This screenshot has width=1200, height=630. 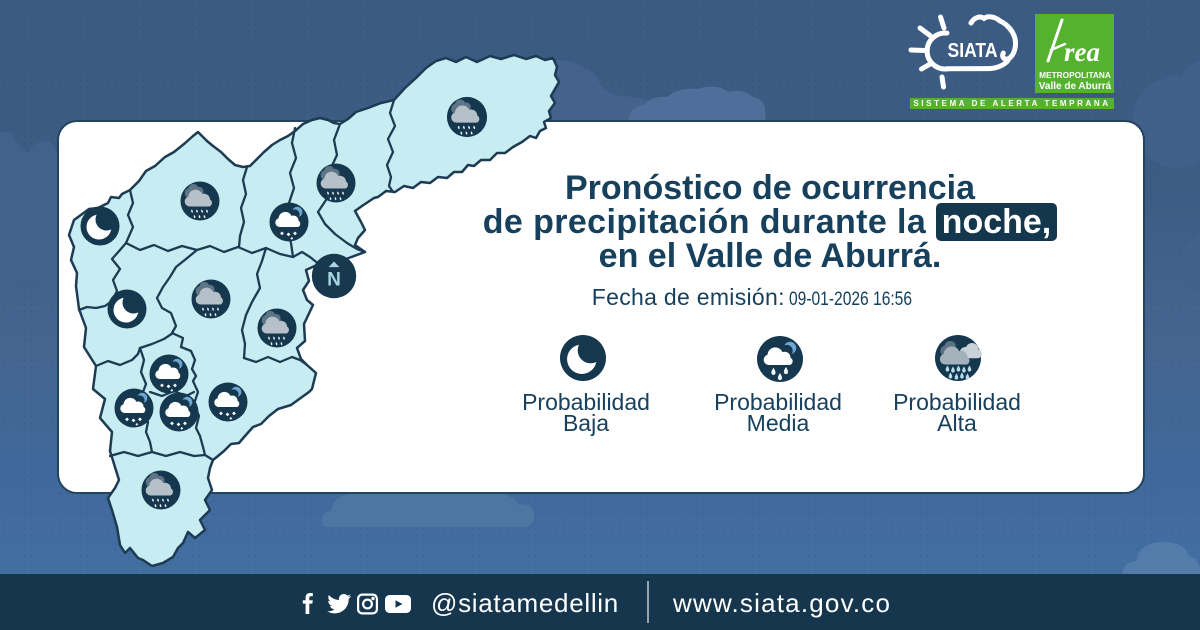 What do you see at coordinates (334, 280) in the screenshot?
I see `svg-text: N` at bounding box center [334, 280].